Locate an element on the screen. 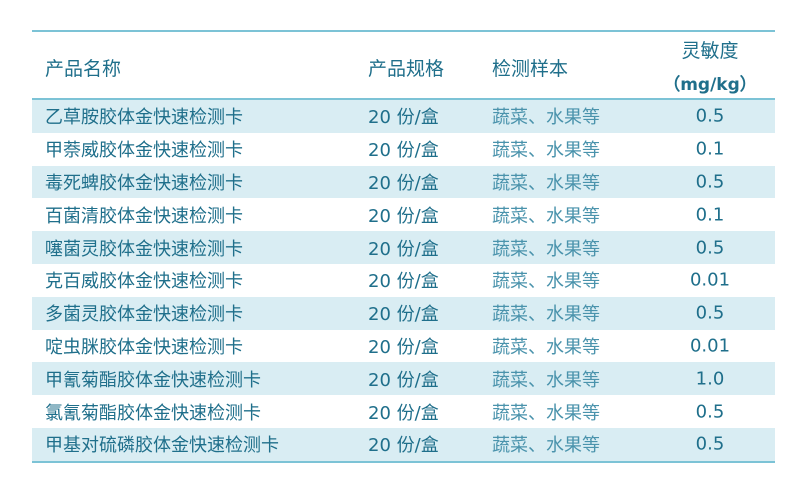  cell-name: 毒死蜱胶体金快速检测卡 is located at coordinates (144, 183).